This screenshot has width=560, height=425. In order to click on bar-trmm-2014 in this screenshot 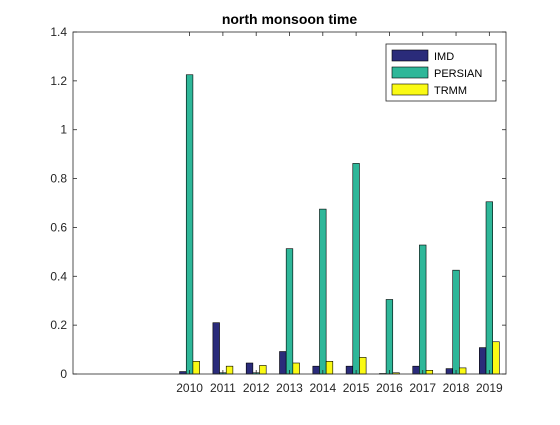, I will do `click(329, 367)`.